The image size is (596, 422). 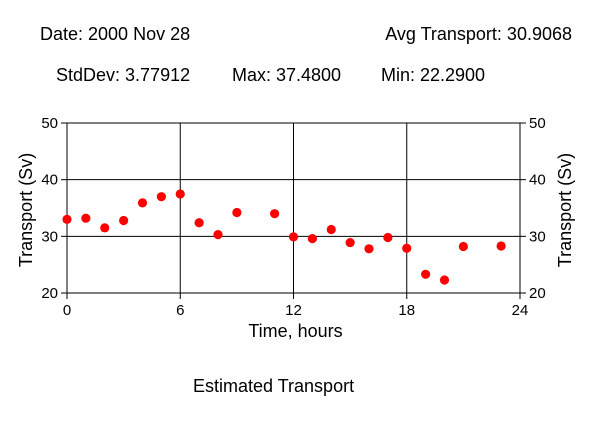 What do you see at coordinates (293, 310) in the screenshot?
I see `x-tick-label: 12` at bounding box center [293, 310].